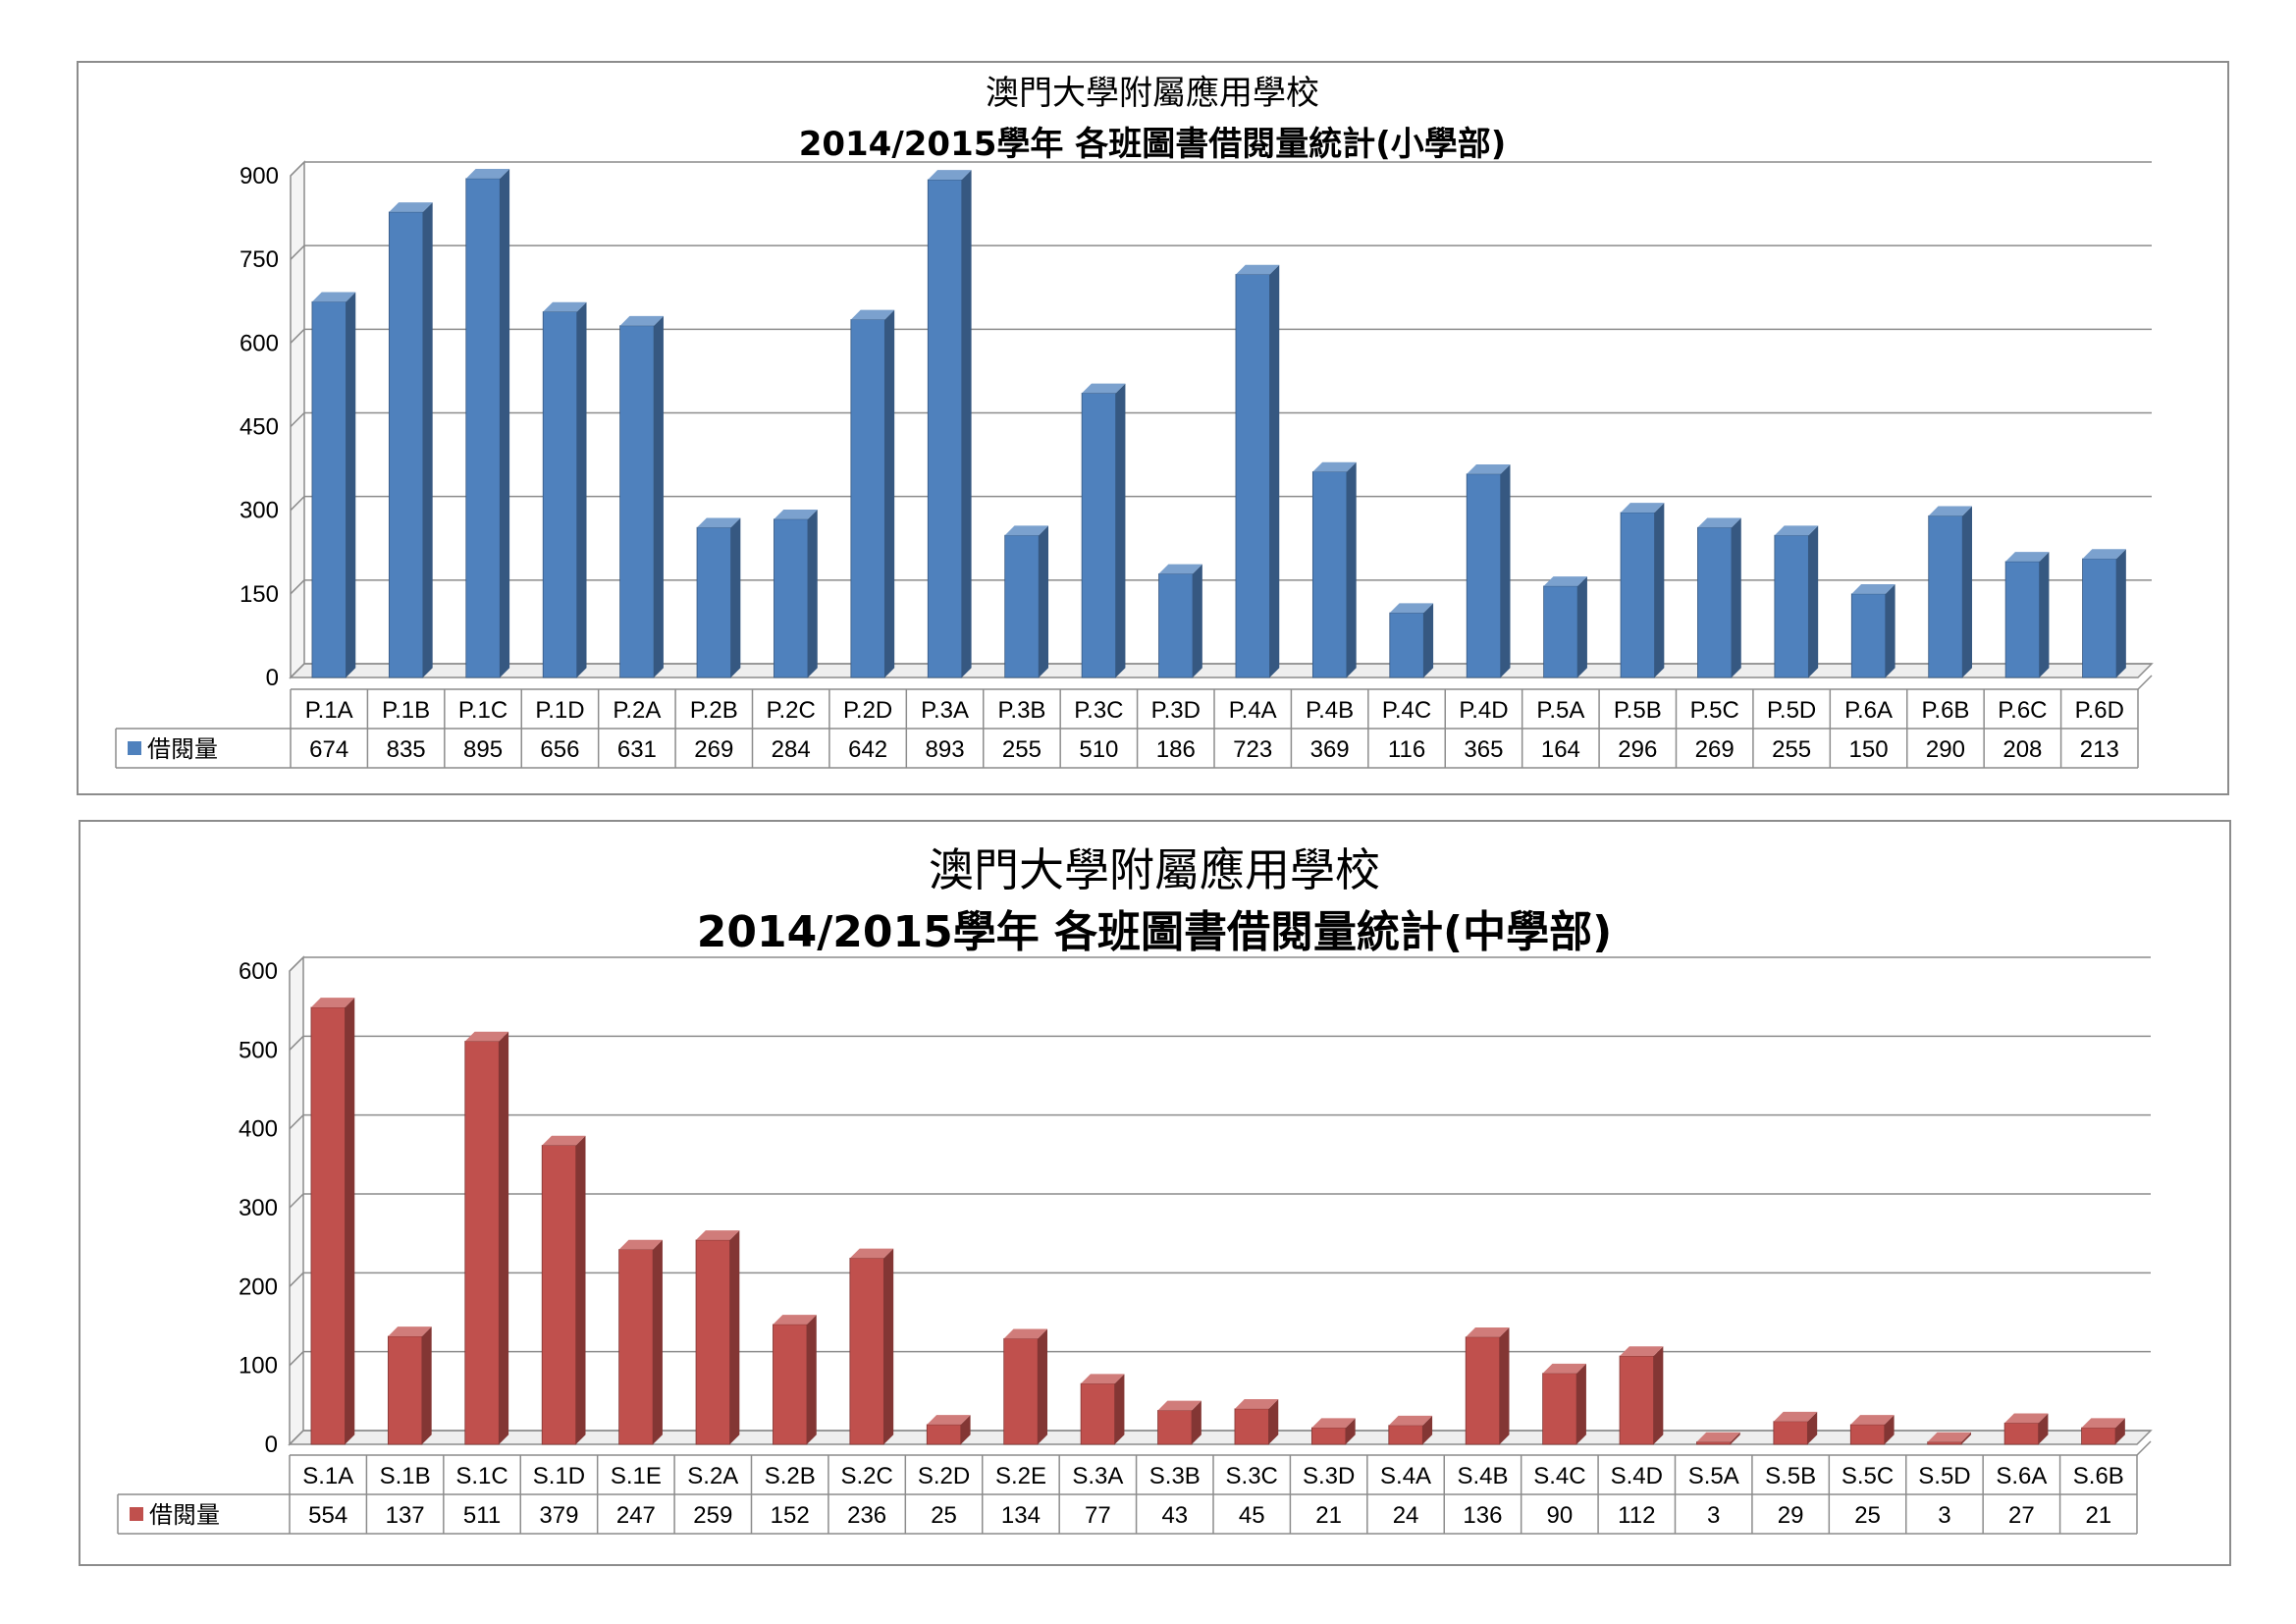 This screenshot has height=1624, width=2296. Describe the element at coordinates (259, 427) in the screenshot. I see `y-tick-label: 450` at that location.